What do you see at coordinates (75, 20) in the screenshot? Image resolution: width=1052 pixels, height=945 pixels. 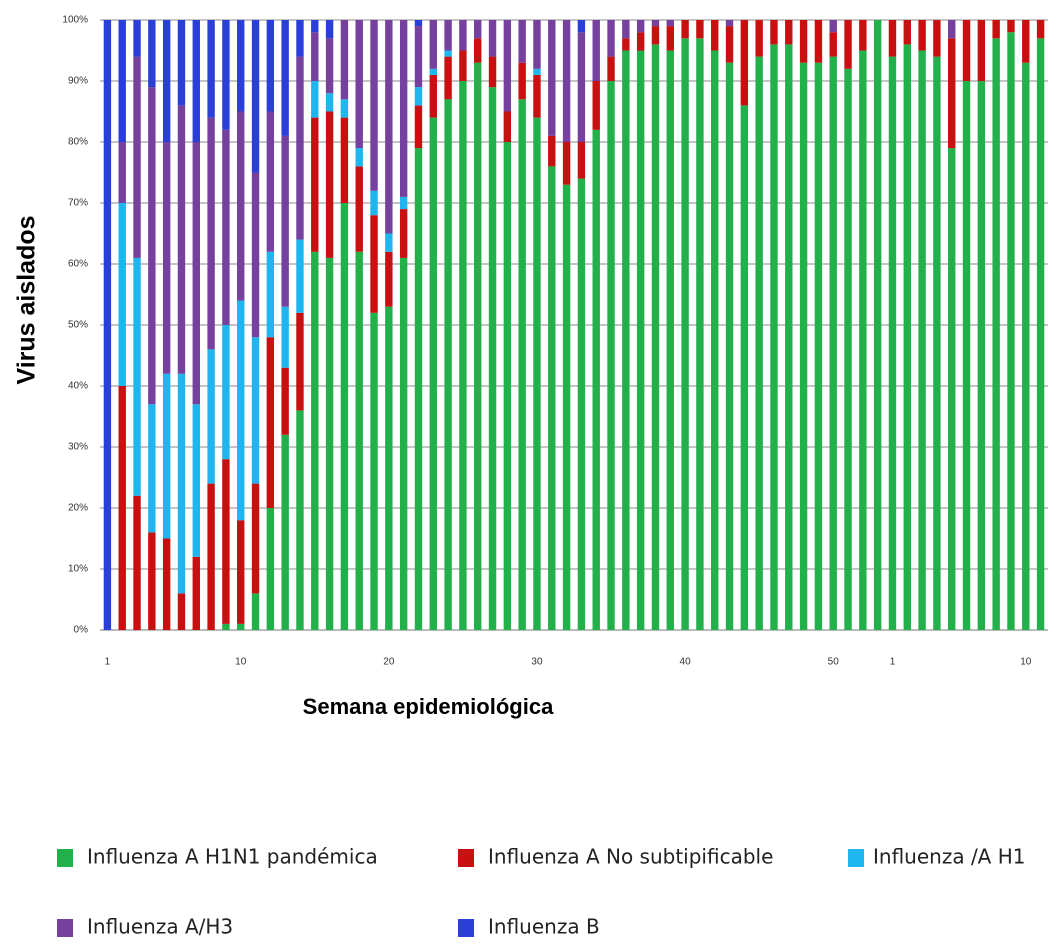 I see `y-tick-label: 100%` at bounding box center [75, 20].